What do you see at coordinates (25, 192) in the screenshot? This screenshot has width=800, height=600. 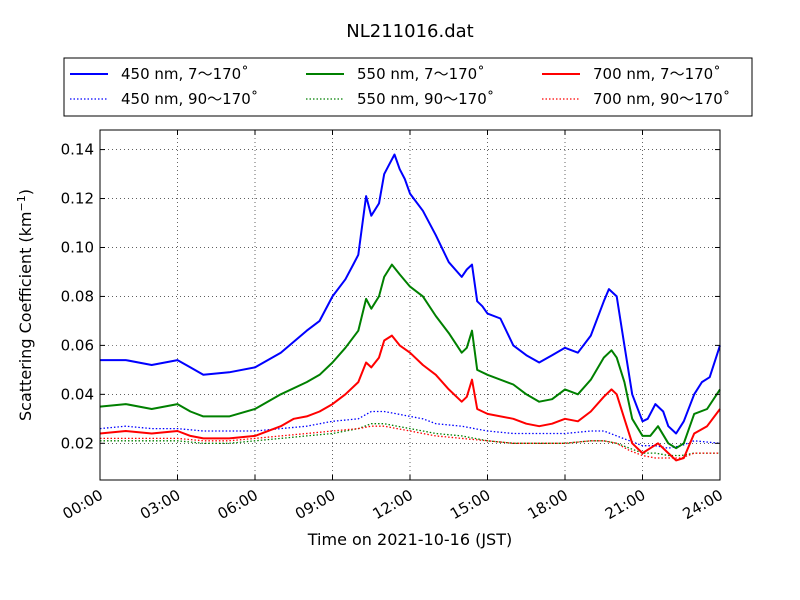 I see `y-axis-label-close: )` at bounding box center [25, 192].